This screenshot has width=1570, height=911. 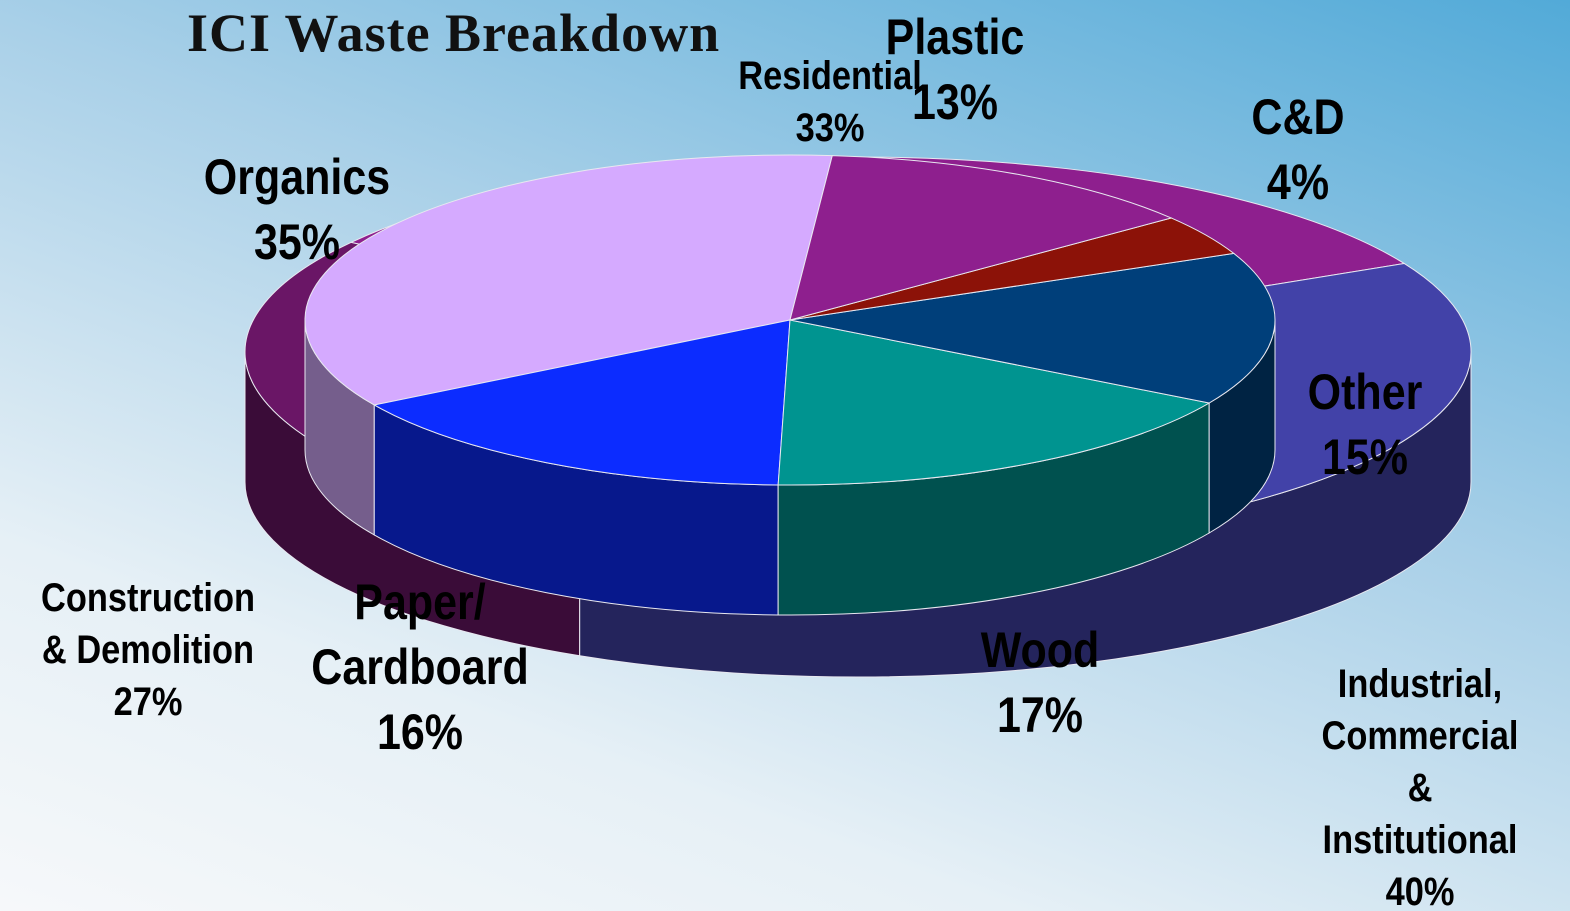 What do you see at coordinates (830, 102) in the screenshot?
I see `slice-label: Residential 33%` at bounding box center [830, 102].